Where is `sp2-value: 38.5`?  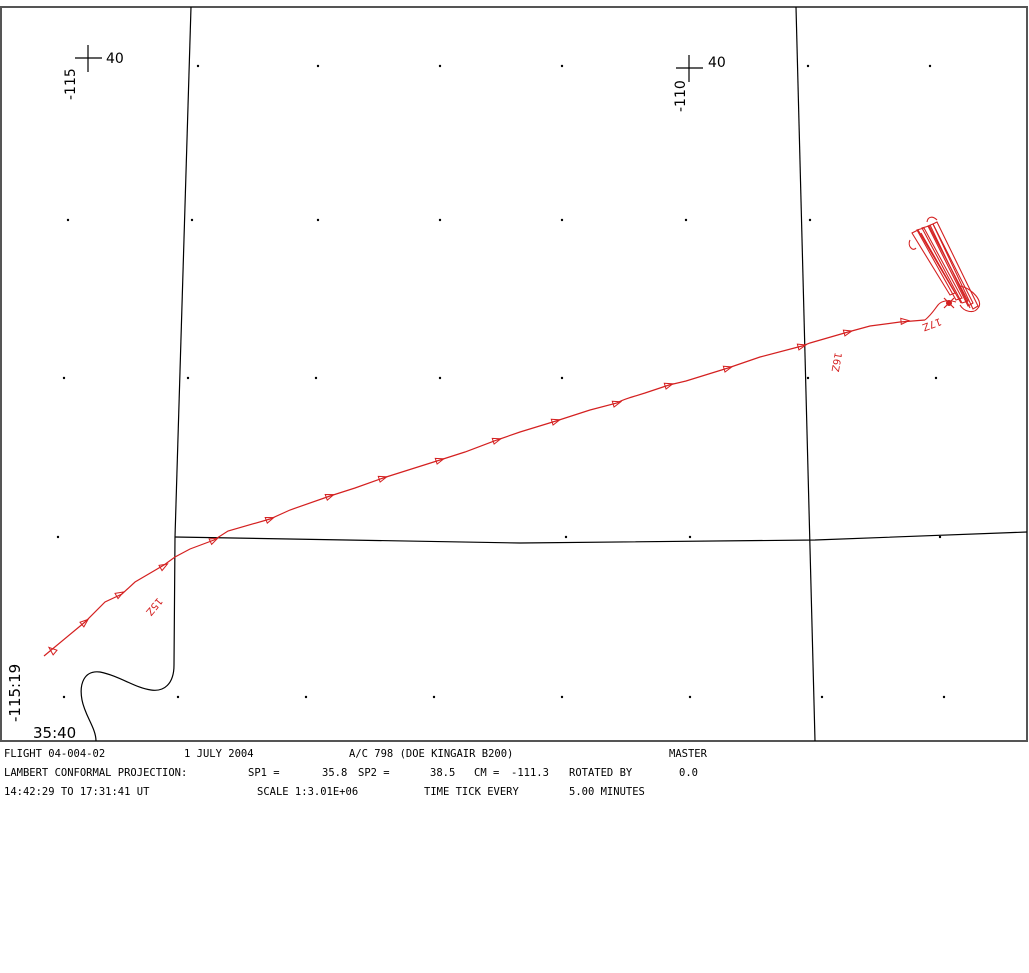 sp2-value: 38.5 is located at coordinates (443, 773).